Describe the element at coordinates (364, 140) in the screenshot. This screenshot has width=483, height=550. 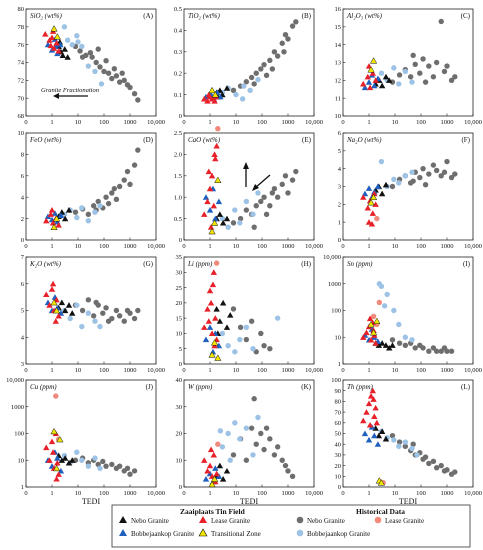
I see `panel-variable-label: Na₂O (wt%)` at that location.